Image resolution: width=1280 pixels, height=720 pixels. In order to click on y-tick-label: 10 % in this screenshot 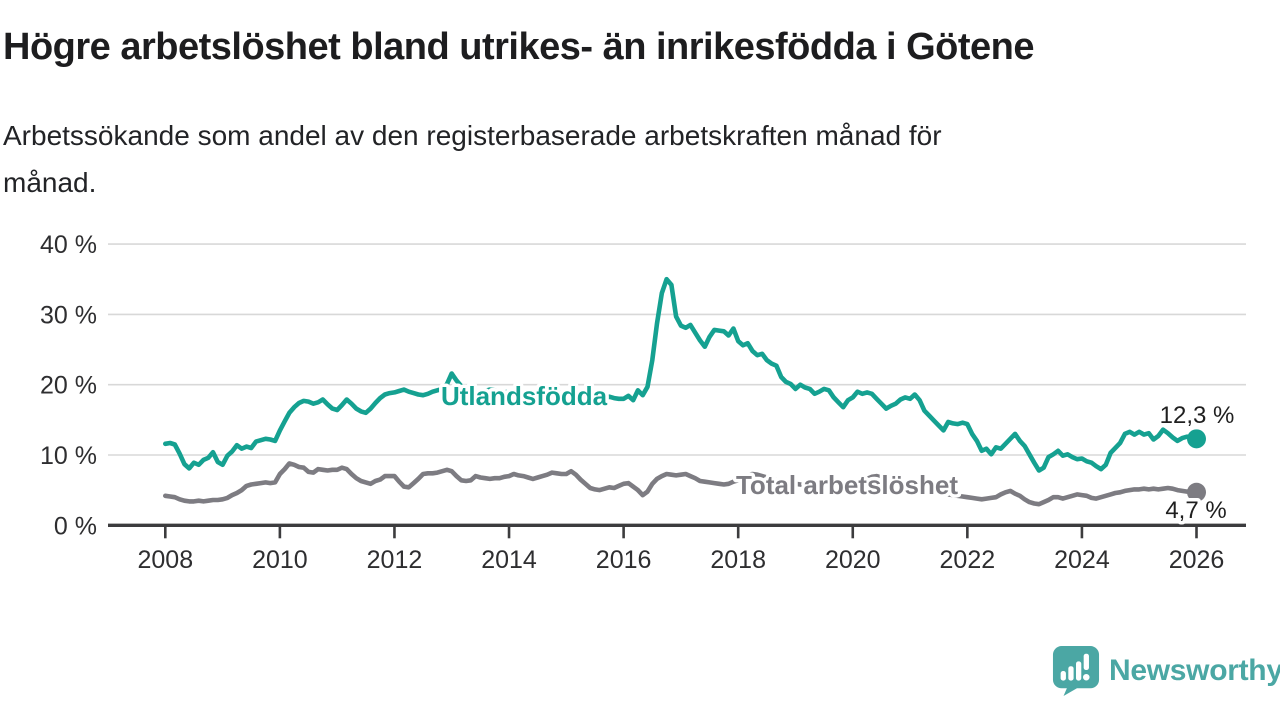, I will do `click(68, 456)`.